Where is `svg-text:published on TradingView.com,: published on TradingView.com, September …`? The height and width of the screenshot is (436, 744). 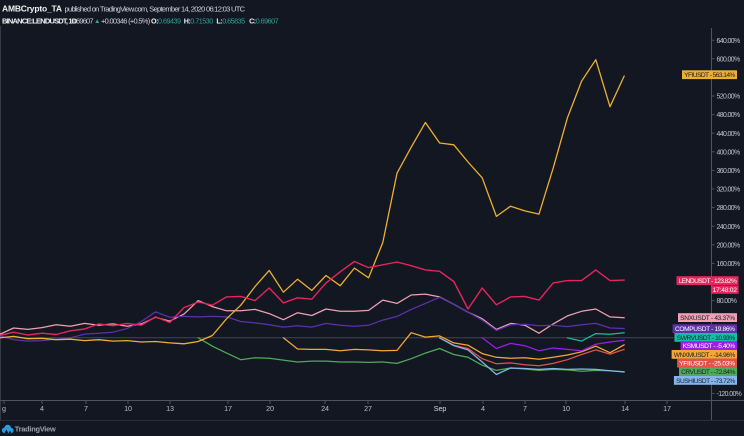
svg-text:published on TradingView.com,: published on TradingView.com, September … is located at coordinates (155, 9).